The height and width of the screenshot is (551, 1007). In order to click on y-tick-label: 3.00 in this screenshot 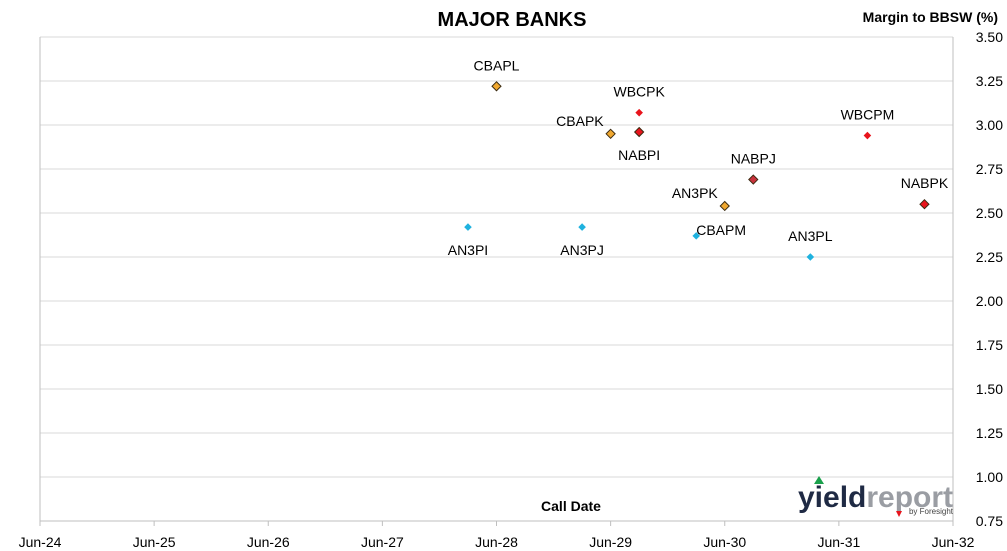, I will do `click(989, 125)`.